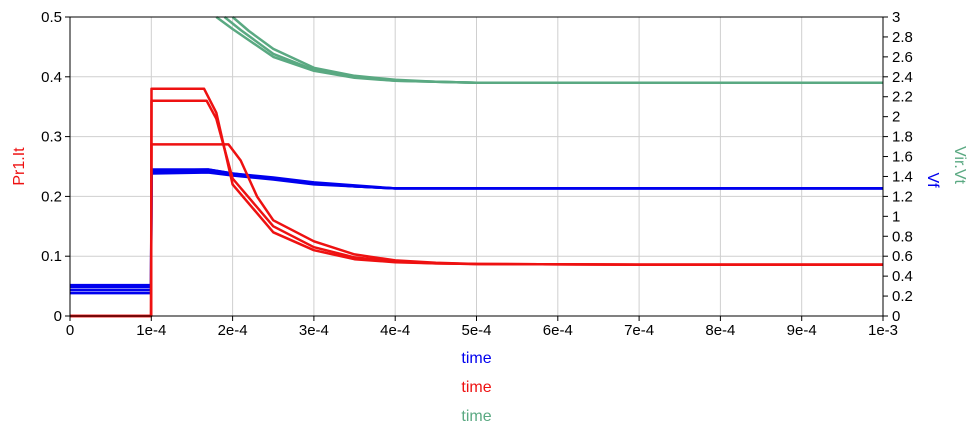 This screenshot has width=969, height=426. I want to click on y-left-tick-label: 0.4, so click(51, 77).